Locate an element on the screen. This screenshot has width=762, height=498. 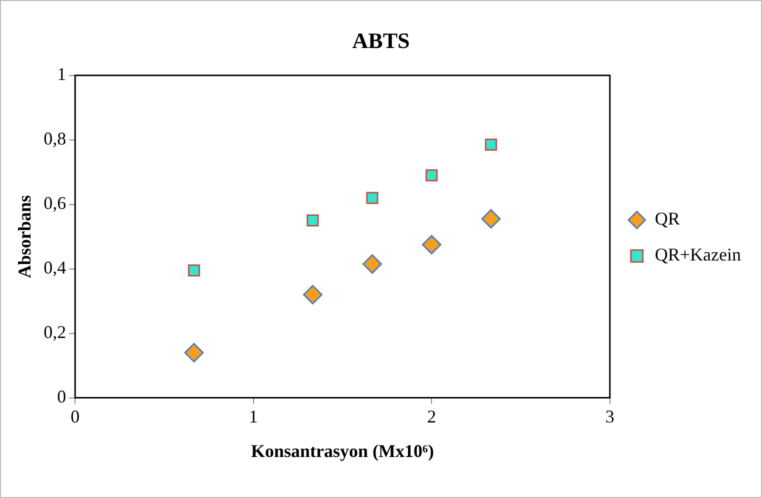
y-tick-label: 0 is located at coordinates (61, 396).